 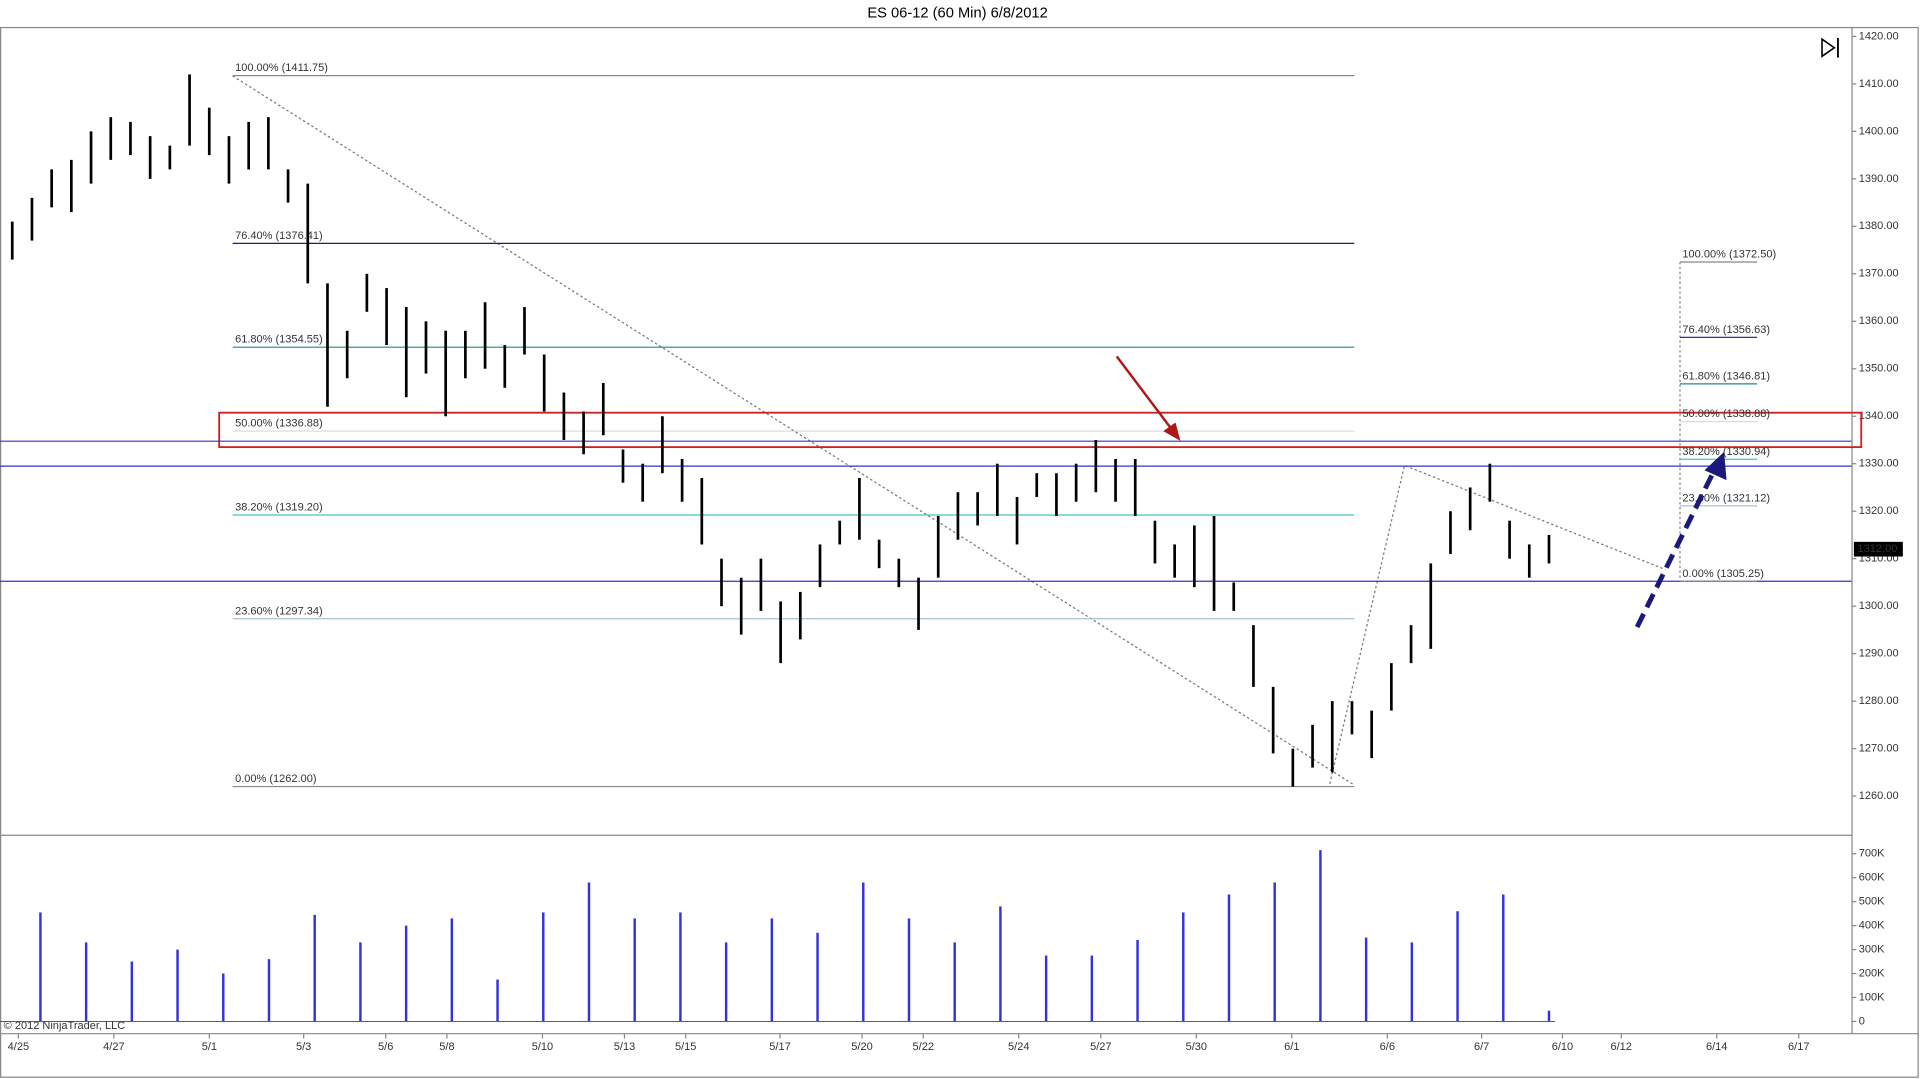 What do you see at coordinates (1879, 226) in the screenshot?
I see `y-tick-label: 1380.00` at bounding box center [1879, 226].